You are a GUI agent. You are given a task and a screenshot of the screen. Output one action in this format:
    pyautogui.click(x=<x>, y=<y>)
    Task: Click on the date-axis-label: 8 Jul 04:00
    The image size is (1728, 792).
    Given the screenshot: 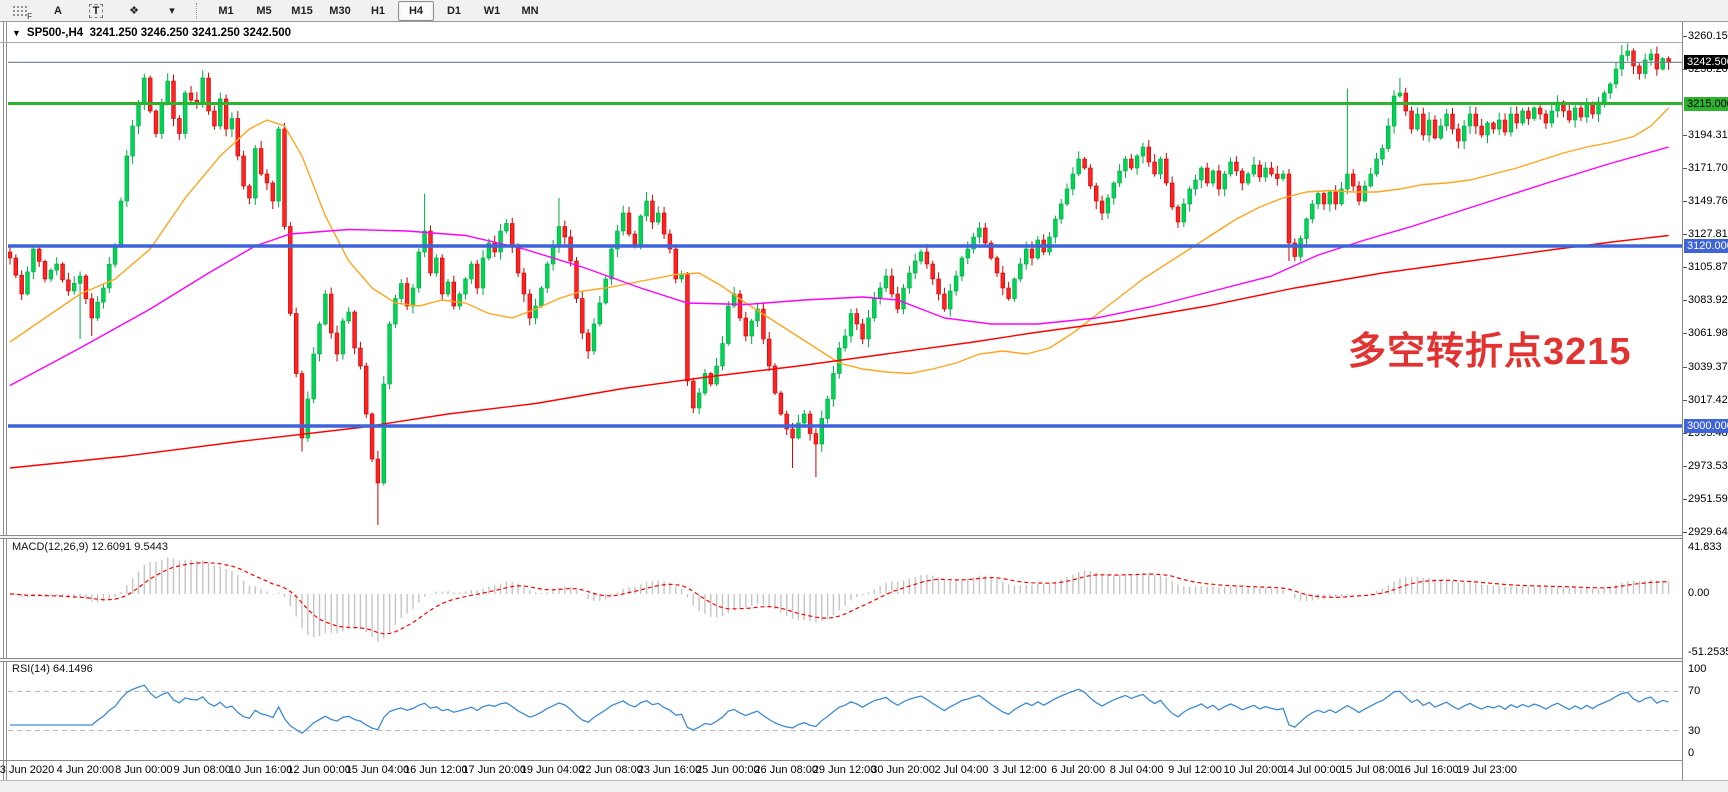 What is the action you would take?
    pyautogui.click(x=1136, y=770)
    